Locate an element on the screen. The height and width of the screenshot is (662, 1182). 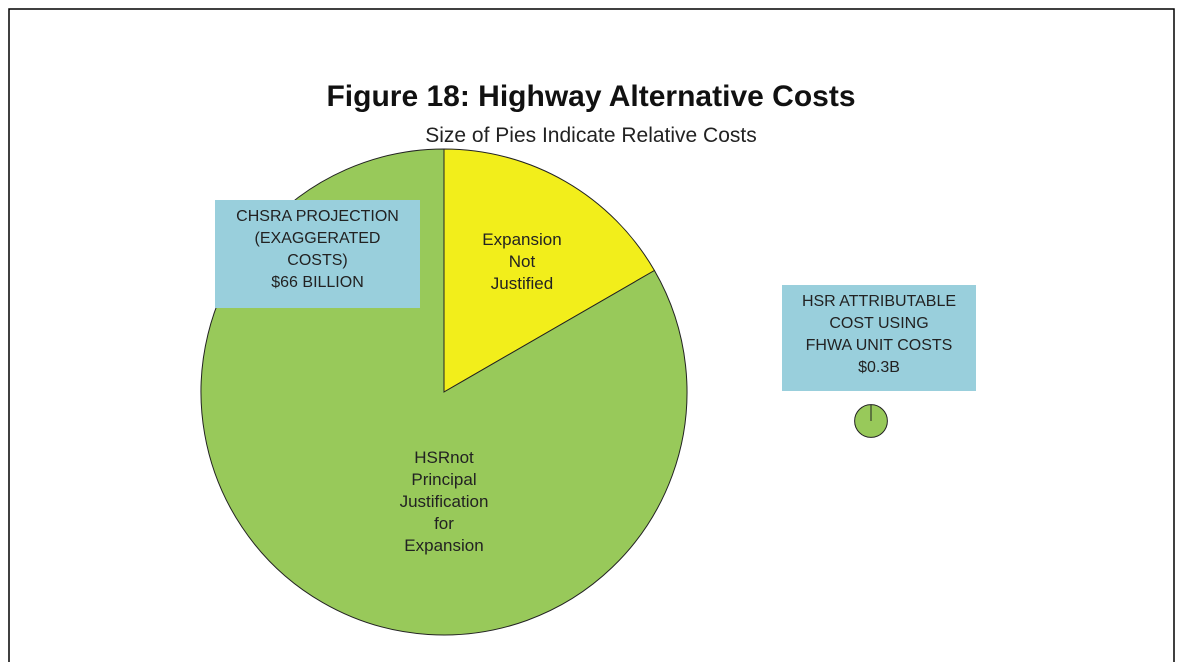
slice-label: Expansion Not Justified is located at coordinates (522, 261).